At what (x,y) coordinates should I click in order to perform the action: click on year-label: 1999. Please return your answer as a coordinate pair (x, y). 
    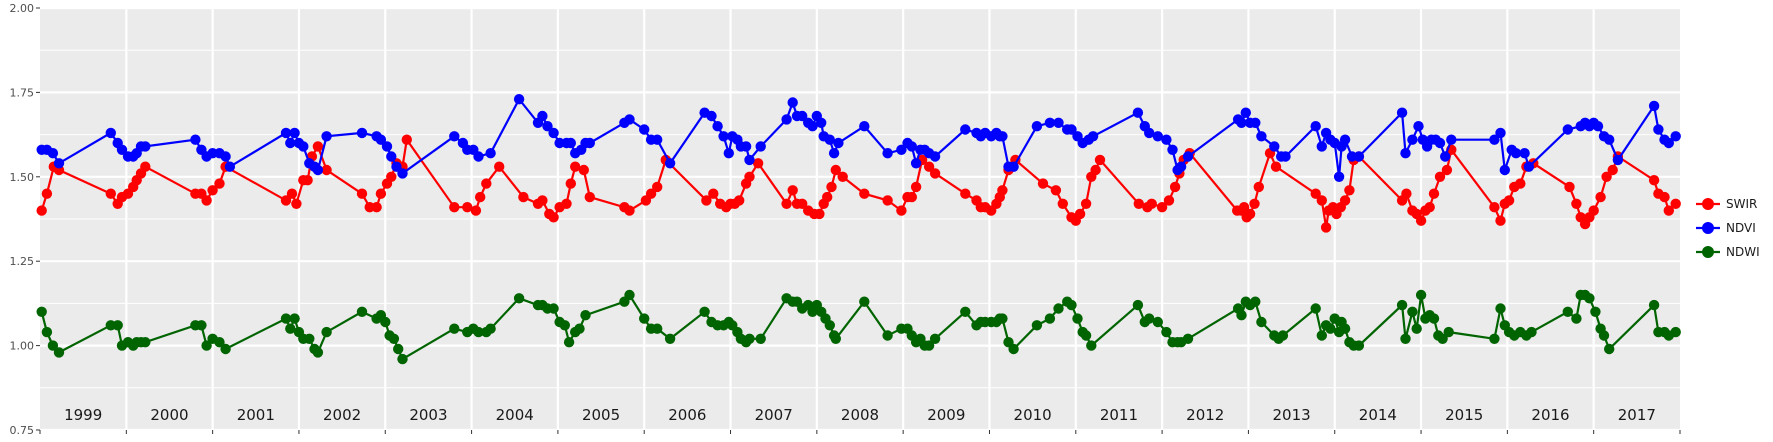
    Looking at the image, I should click on (83, 415).